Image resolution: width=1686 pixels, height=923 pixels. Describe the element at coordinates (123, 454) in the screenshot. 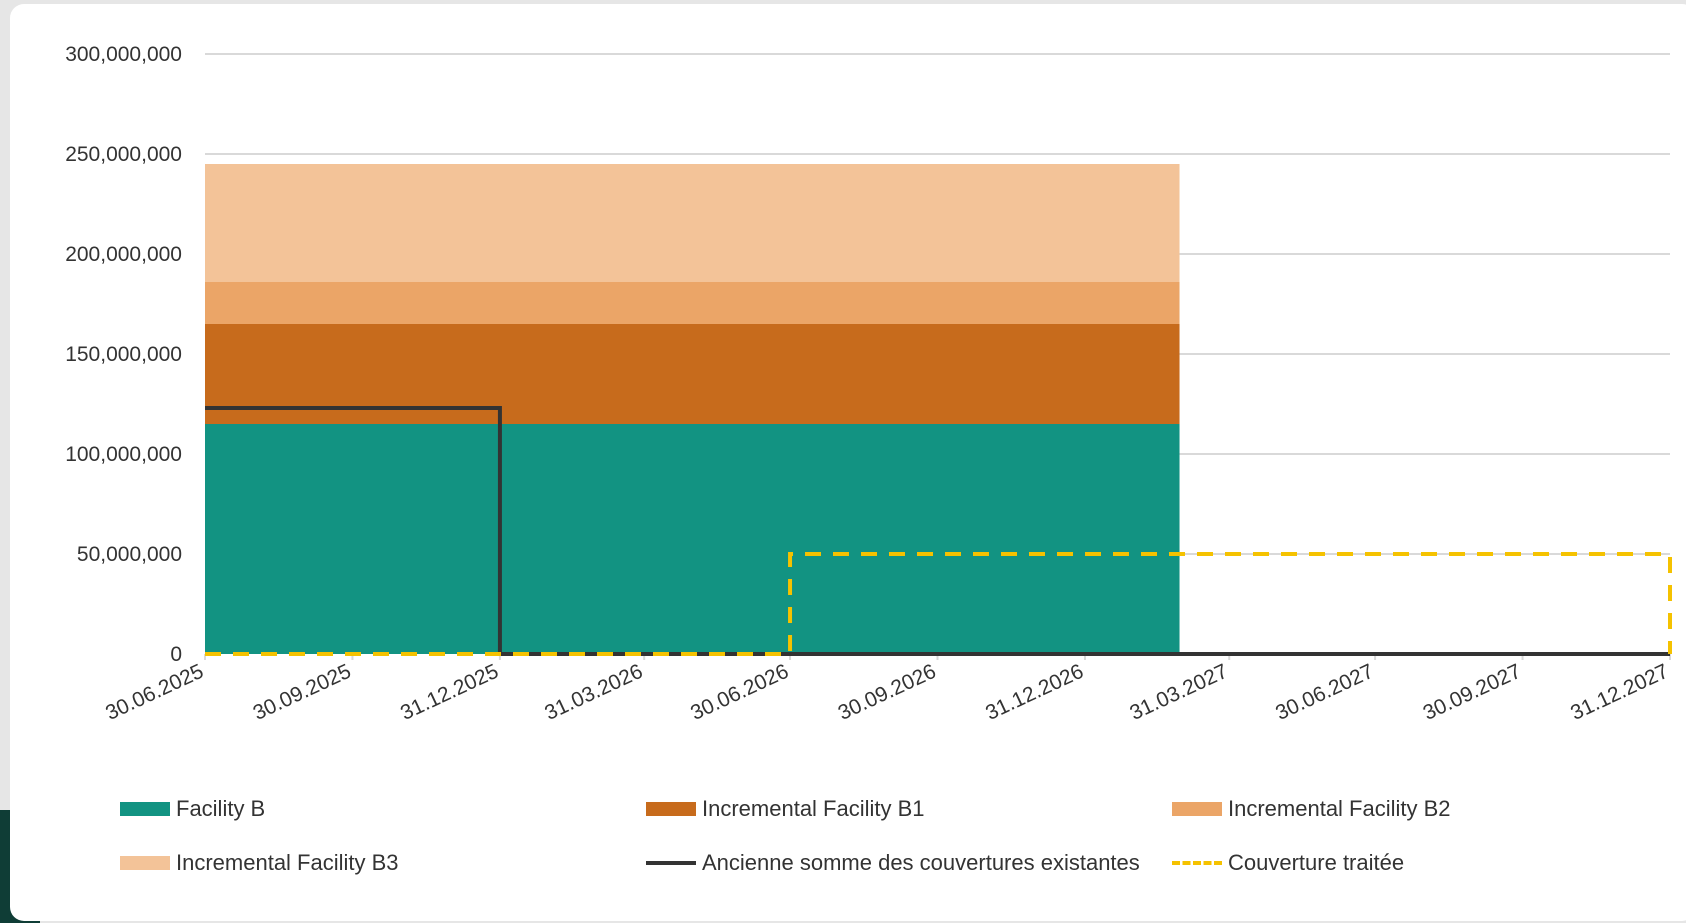

I see `y-tick-label: 100,000,000` at that location.